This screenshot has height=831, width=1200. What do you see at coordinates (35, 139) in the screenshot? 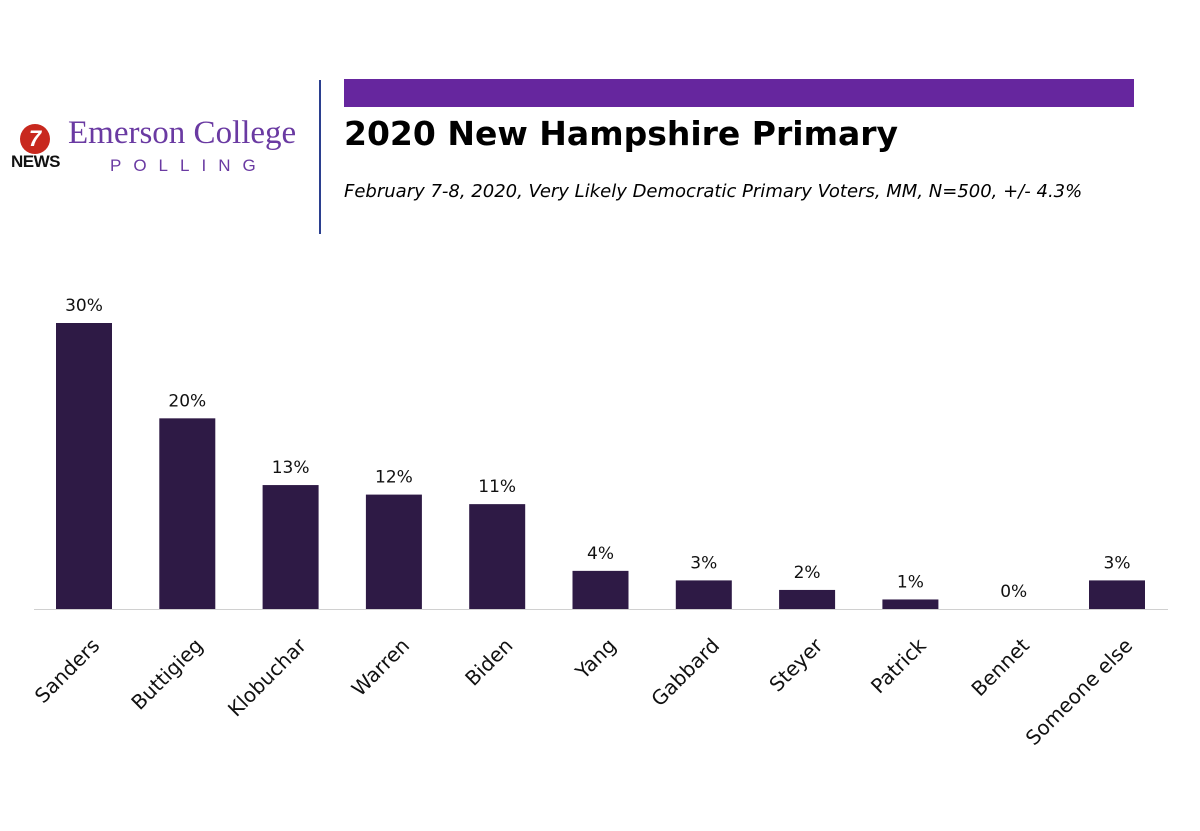
I see `channel-7-logo-icon: 7` at bounding box center [35, 139].